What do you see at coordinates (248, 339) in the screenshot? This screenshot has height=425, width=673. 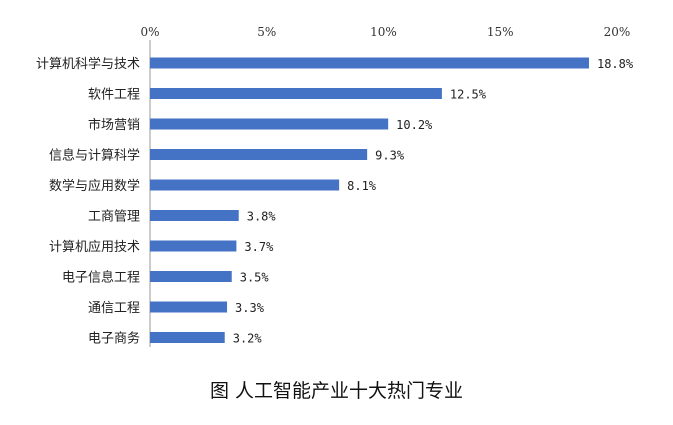 I see `data-label: 3.2%` at bounding box center [248, 339].